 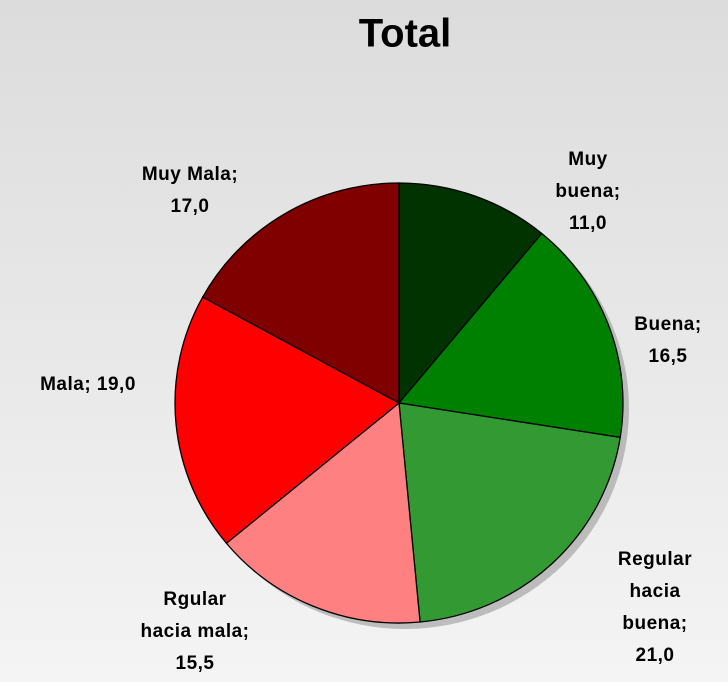 What do you see at coordinates (194, 599) in the screenshot?
I see `data-label-line: Rgular` at bounding box center [194, 599].